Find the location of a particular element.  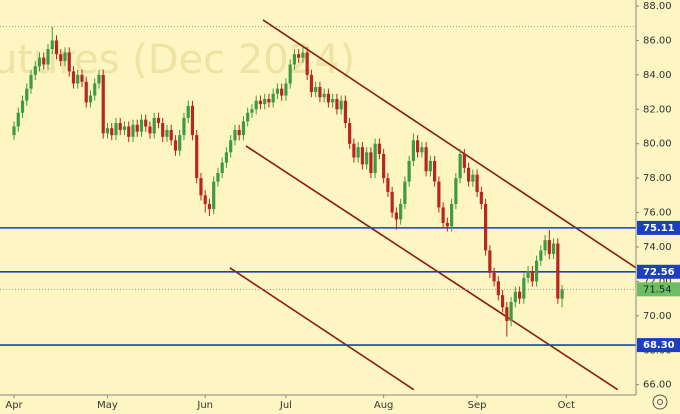

x-tick-label: Sep is located at coordinates (477, 405).